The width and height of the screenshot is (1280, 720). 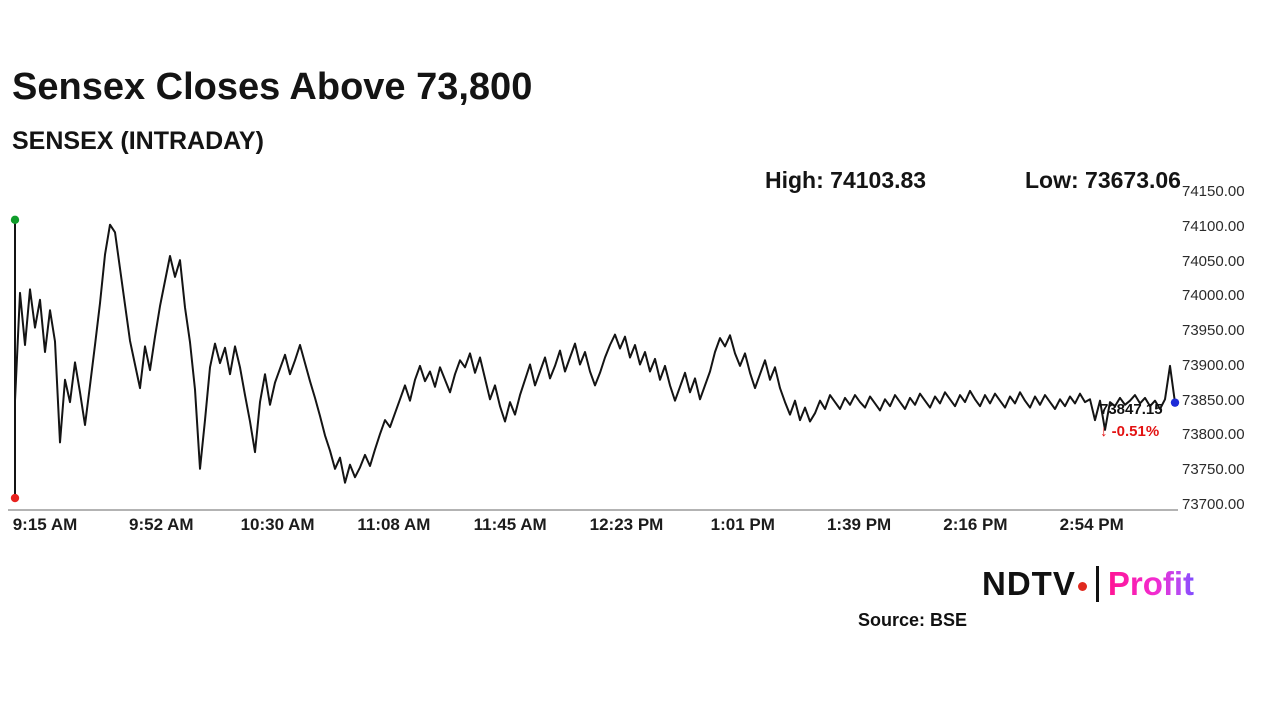 I want to click on x-tick-label: 2:16 PM, so click(x=975, y=524).